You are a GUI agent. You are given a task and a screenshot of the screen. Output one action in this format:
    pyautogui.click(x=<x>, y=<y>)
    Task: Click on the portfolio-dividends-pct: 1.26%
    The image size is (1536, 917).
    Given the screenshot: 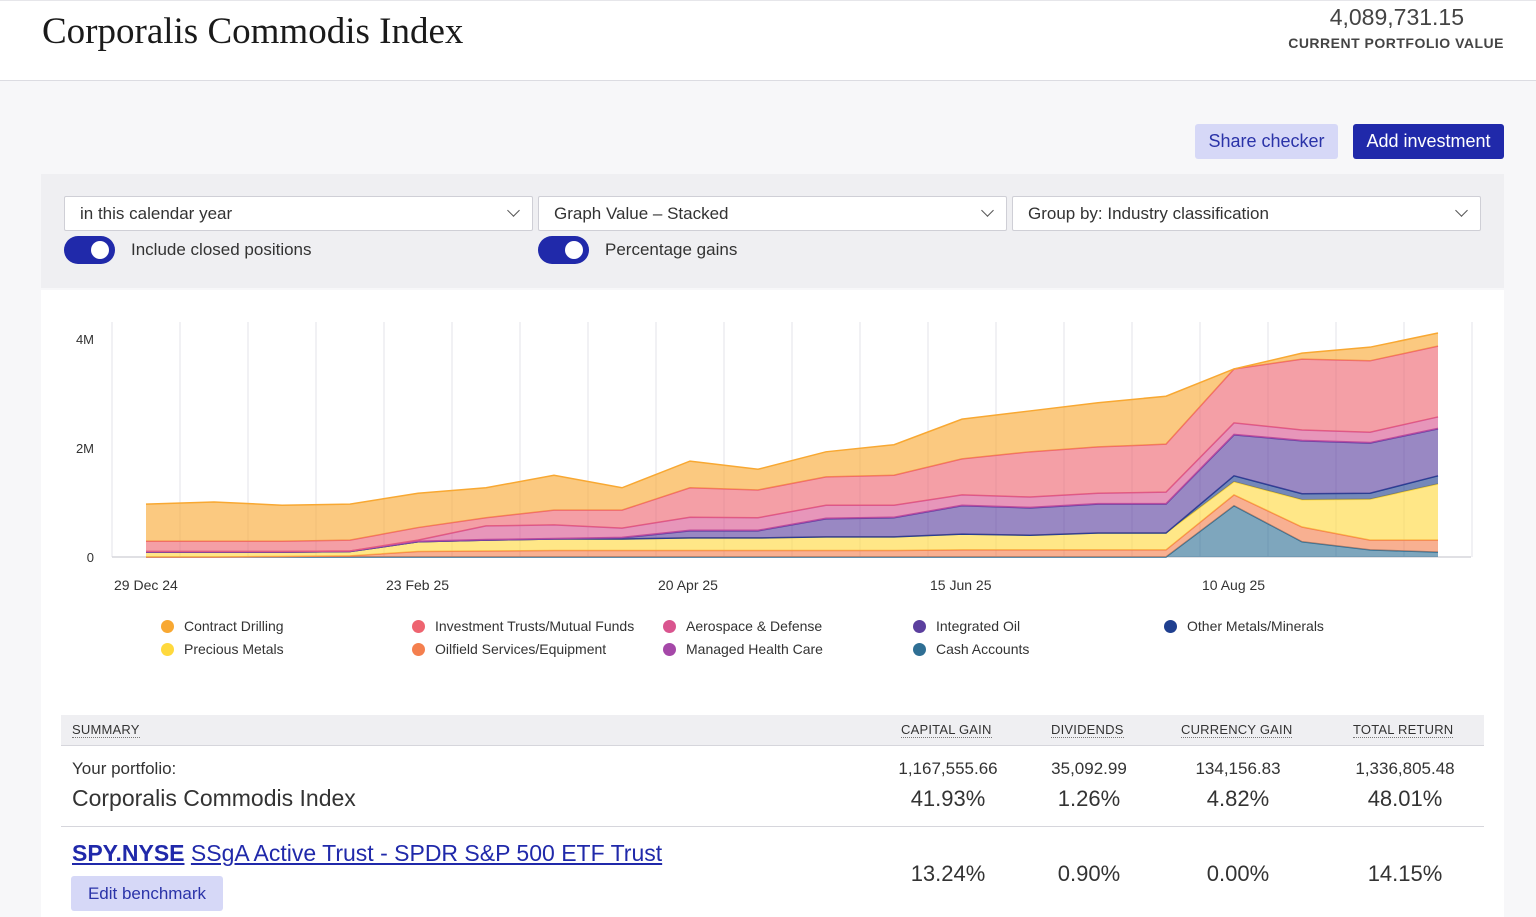 What is the action you would take?
    pyautogui.click(x=1089, y=798)
    